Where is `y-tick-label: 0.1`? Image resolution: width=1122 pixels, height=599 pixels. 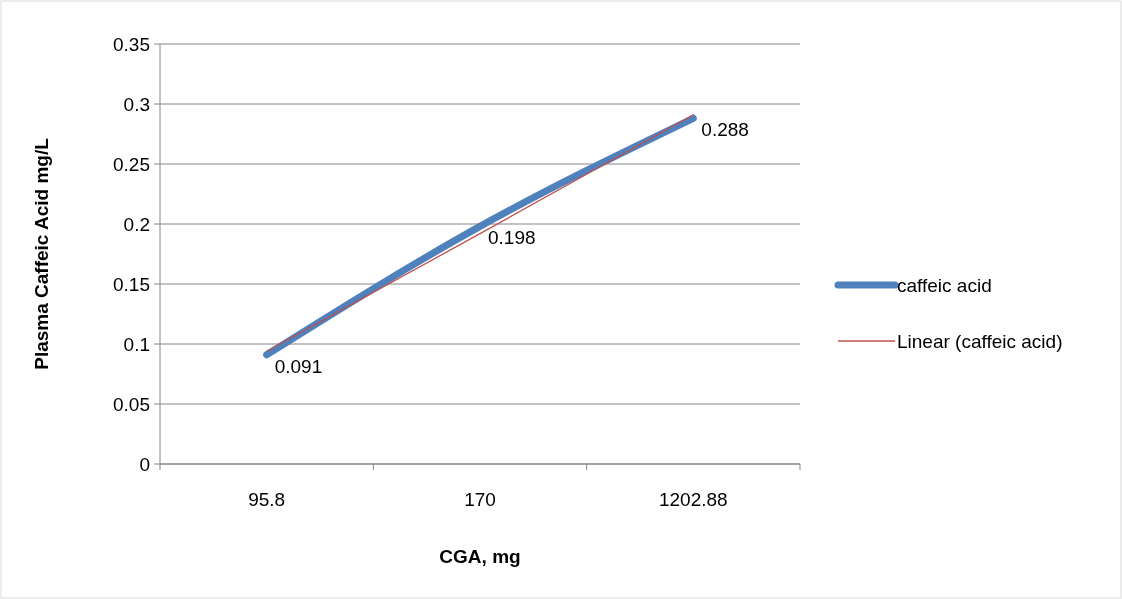
y-tick-label: 0.1 is located at coordinates (136, 344).